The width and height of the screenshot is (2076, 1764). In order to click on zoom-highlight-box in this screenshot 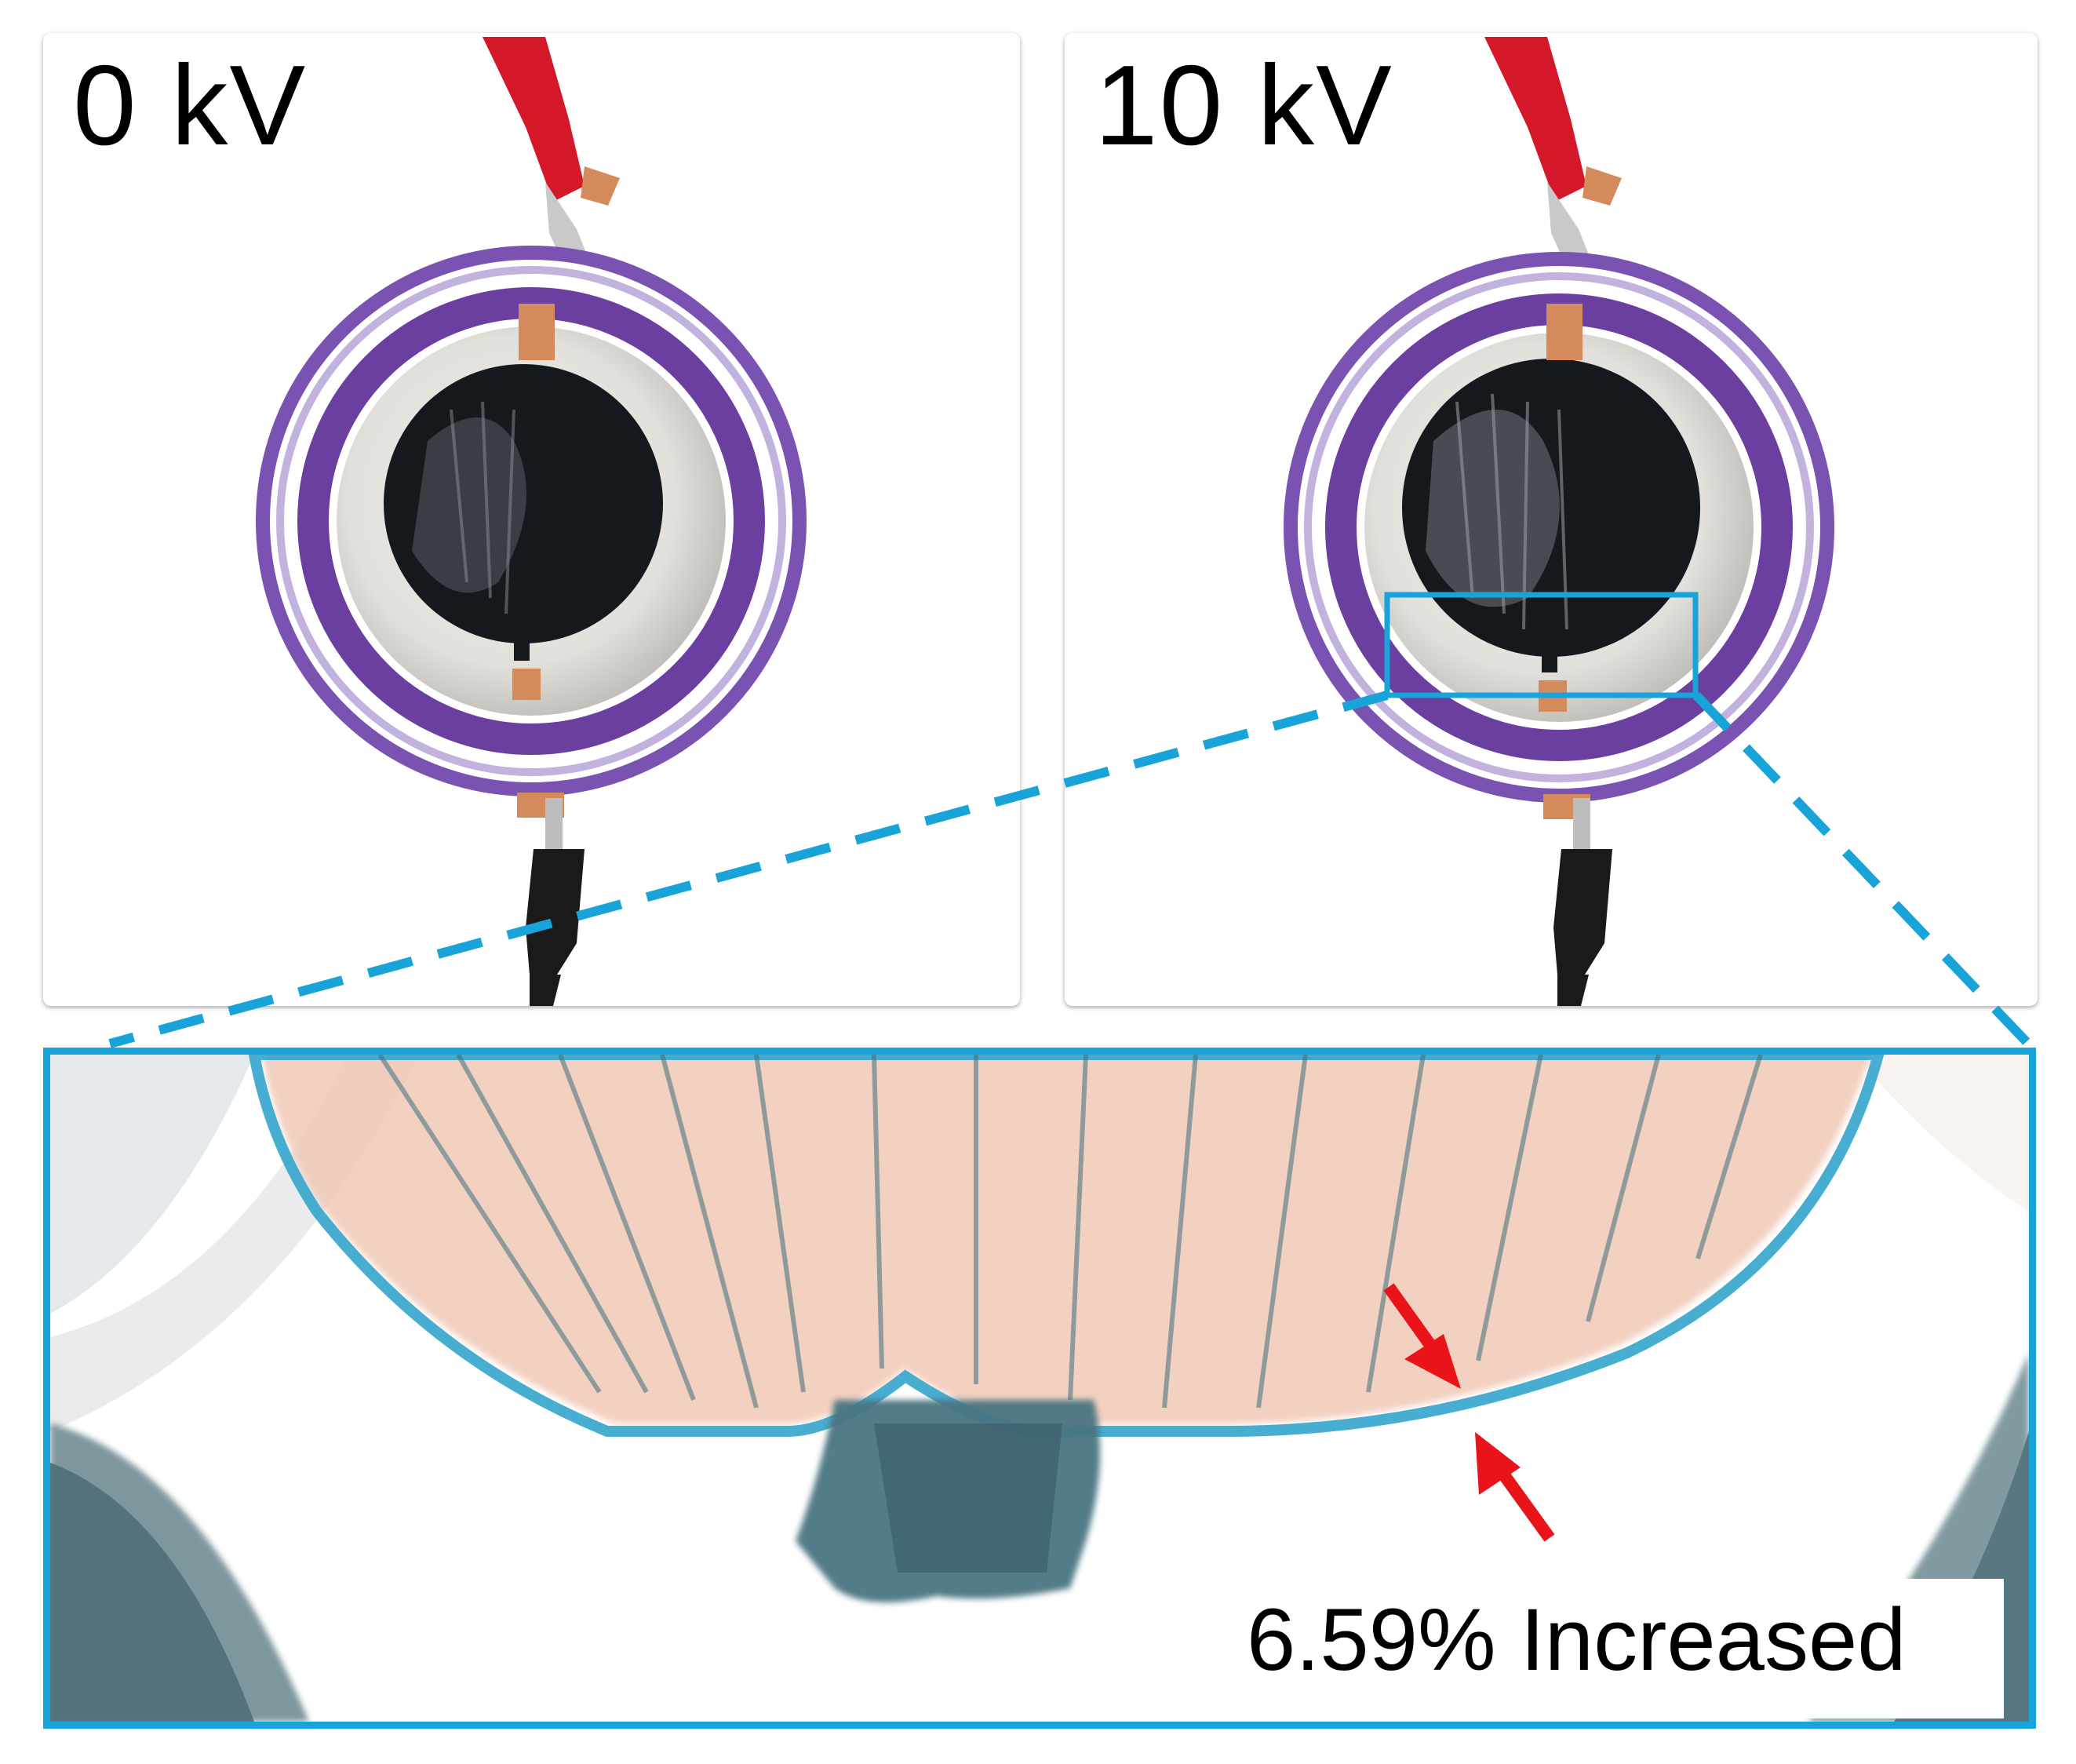, I will do `click(1541, 645)`.